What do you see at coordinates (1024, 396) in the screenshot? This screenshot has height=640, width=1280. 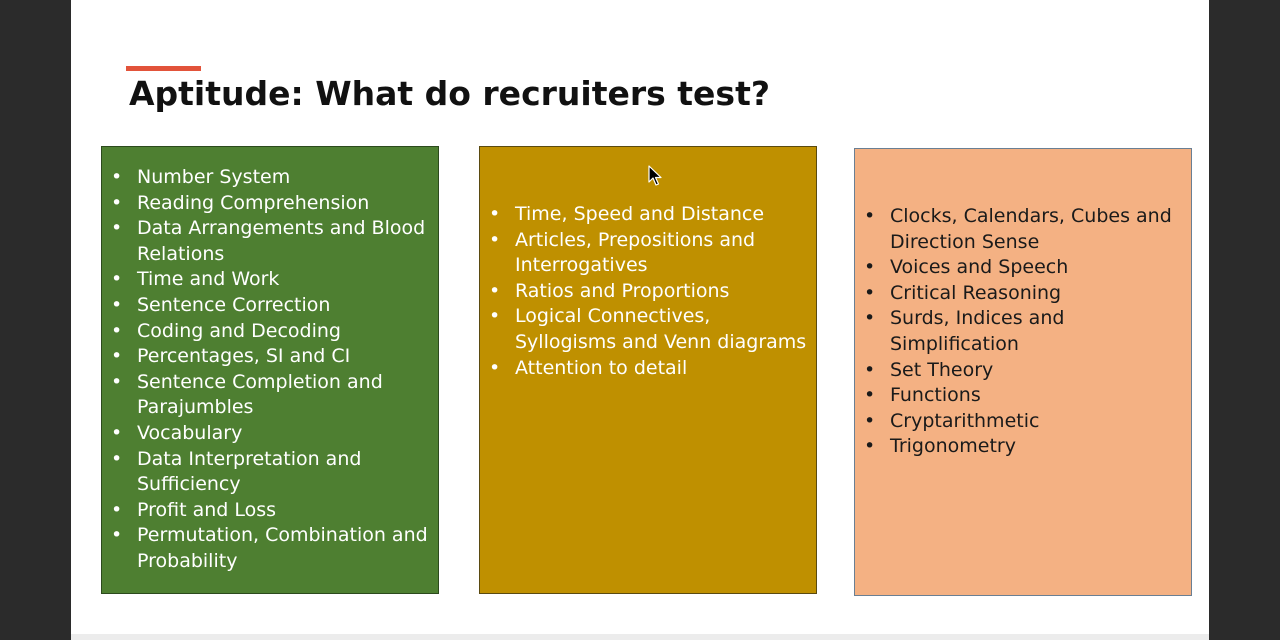 I see `topic-item: • Functions` at bounding box center [1024, 396].